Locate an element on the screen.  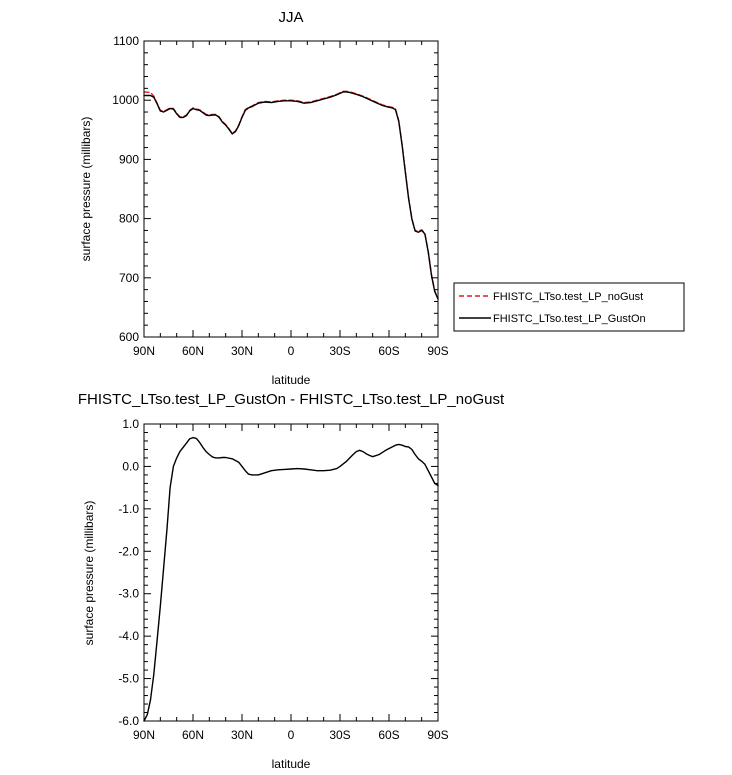
x-tick-label-0: 30N is located at coordinates (242, 351).